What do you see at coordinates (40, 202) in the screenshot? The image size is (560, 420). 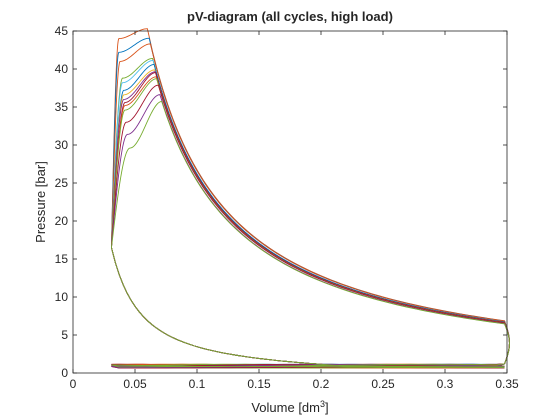 I see `y-axis-label: Pressure [bar]` at bounding box center [40, 202].